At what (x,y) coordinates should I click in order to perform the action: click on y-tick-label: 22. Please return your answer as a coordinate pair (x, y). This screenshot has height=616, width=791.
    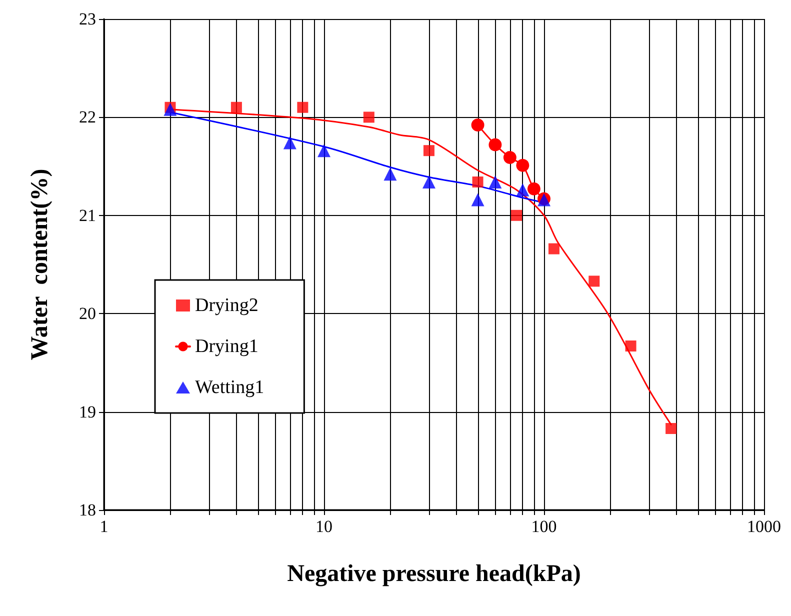
    Looking at the image, I should click on (87, 117).